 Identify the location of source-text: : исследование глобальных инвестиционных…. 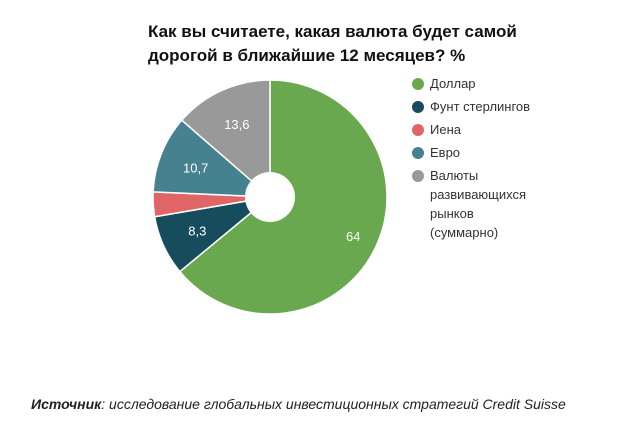
(333, 404).